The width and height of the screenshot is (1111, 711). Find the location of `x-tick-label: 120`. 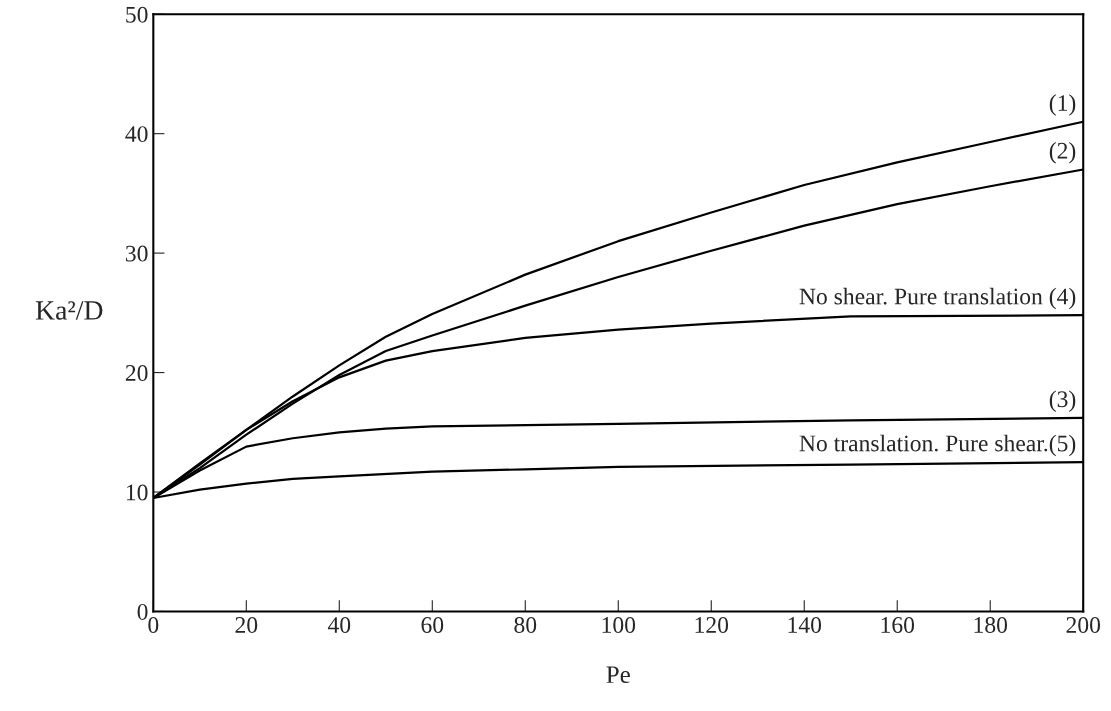

x-tick-label: 120 is located at coordinates (712, 625).